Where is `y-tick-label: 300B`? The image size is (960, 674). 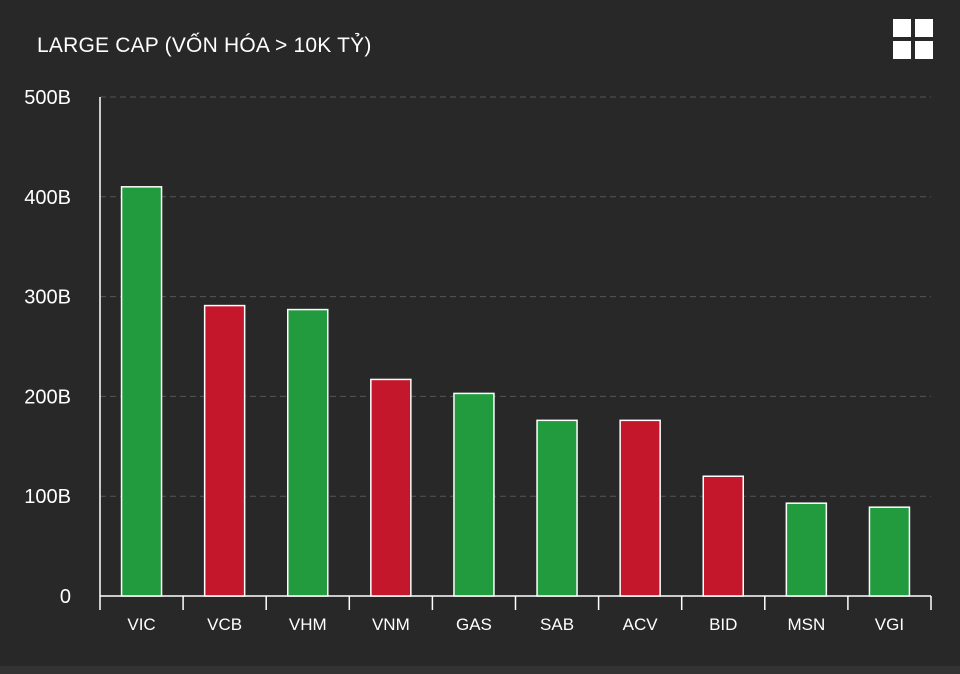
y-tick-label: 300B is located at coordinates (47, 298).